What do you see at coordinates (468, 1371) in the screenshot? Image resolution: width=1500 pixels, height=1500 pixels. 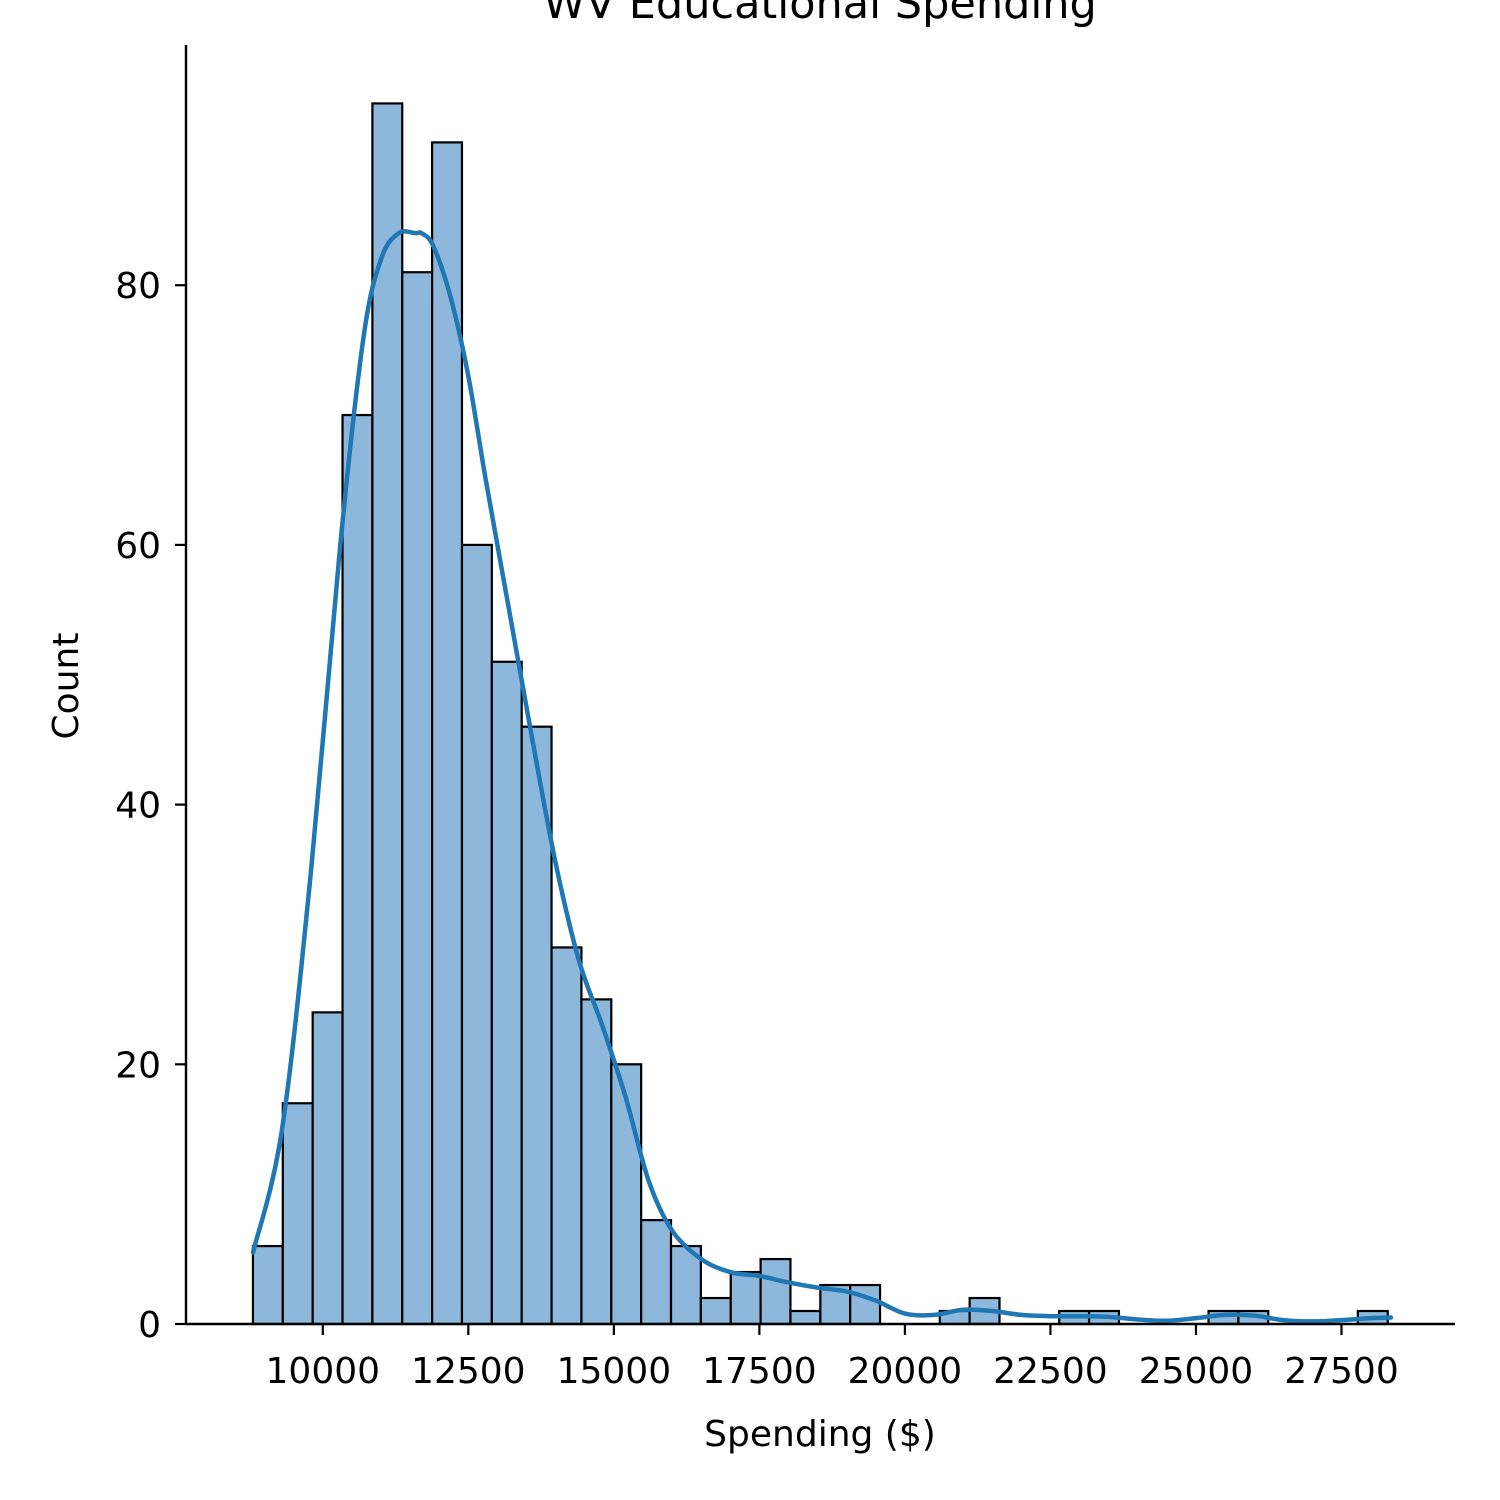 I see `x-tick-label: 12500` at bounding box center [468, 1371].